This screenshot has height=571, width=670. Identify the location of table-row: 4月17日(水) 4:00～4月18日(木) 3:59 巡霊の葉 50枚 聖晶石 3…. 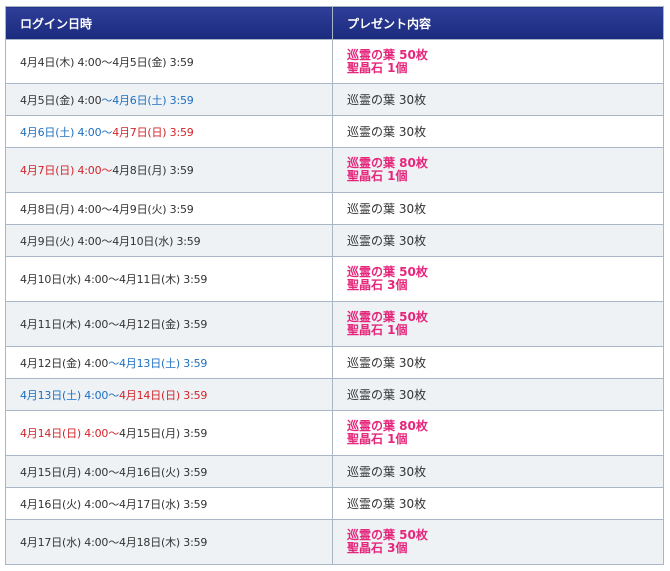
(334, 542).